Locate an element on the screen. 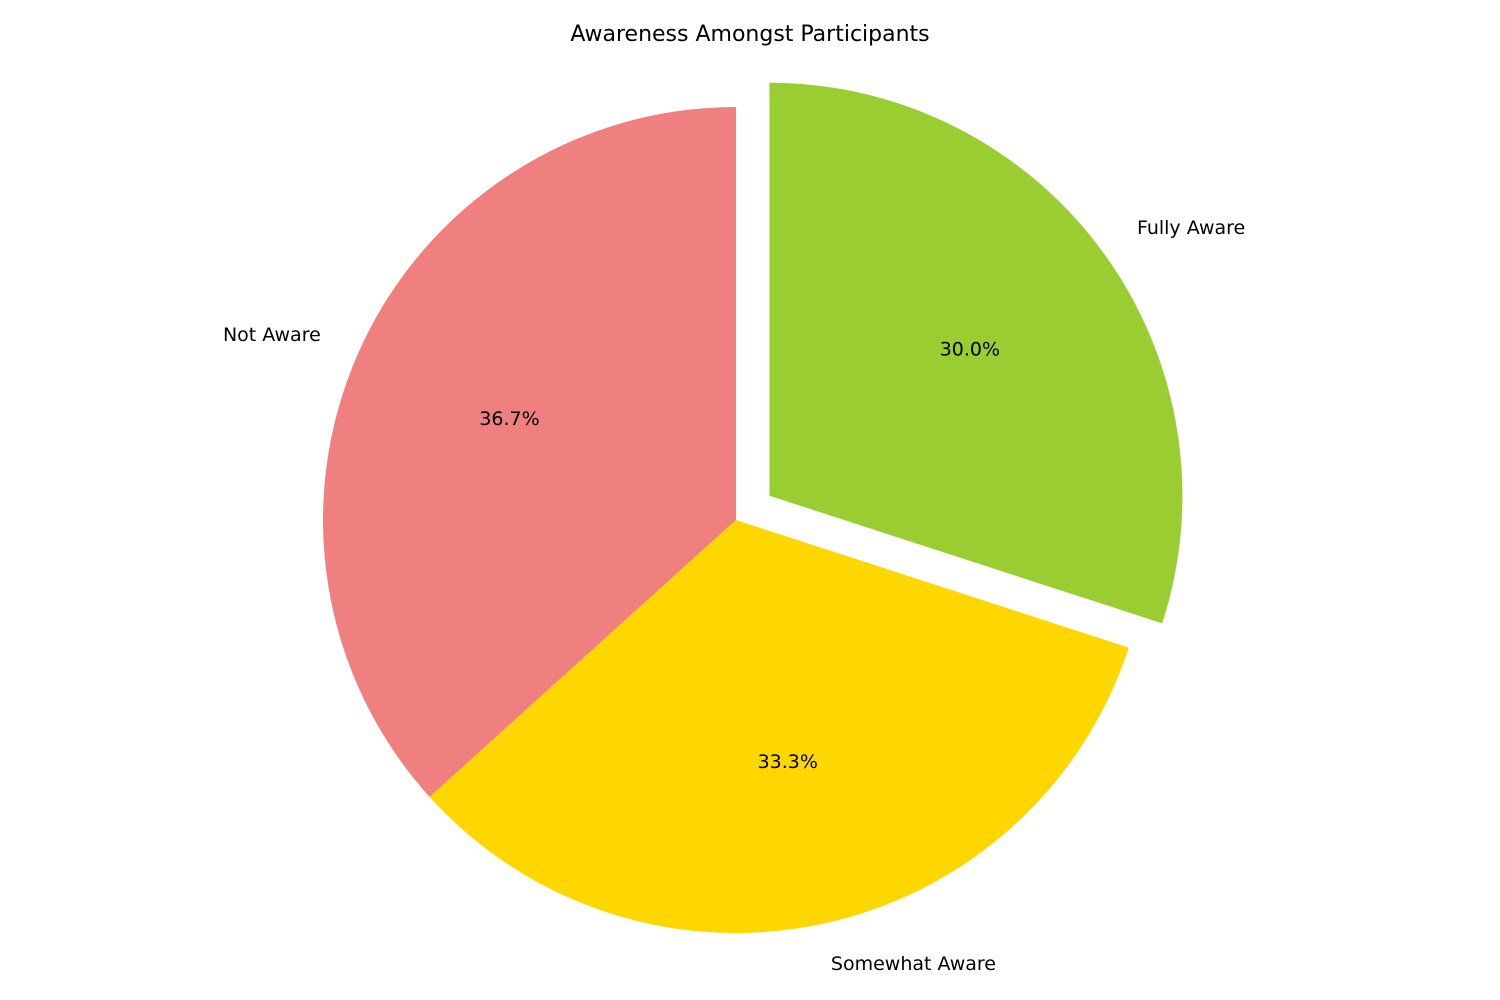 This screenshot has width=1500, height=1000. category-label: Somewhat Aware is located at coordinates (913, 964).